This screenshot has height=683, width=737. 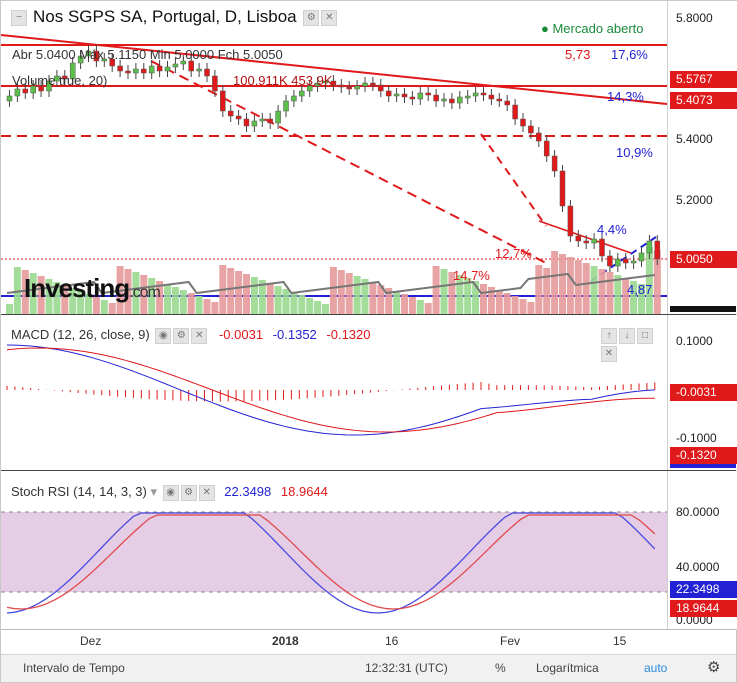 What do you see at coordinates (698, 567) in the screenshot?
I see `stoch-tick: 40.0000` at bounding box center [698, 567].